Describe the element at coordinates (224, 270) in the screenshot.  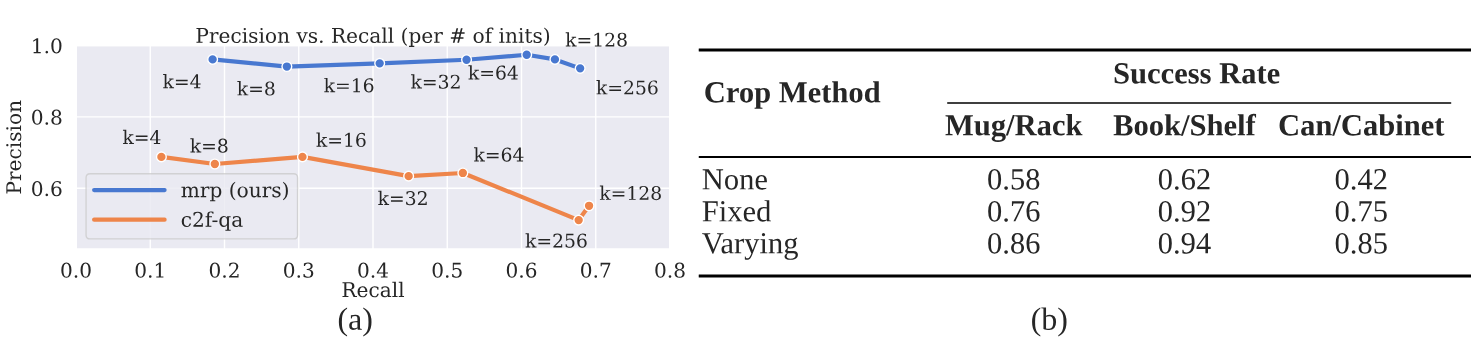
I see `x-tick-label: 0.2` at that location.